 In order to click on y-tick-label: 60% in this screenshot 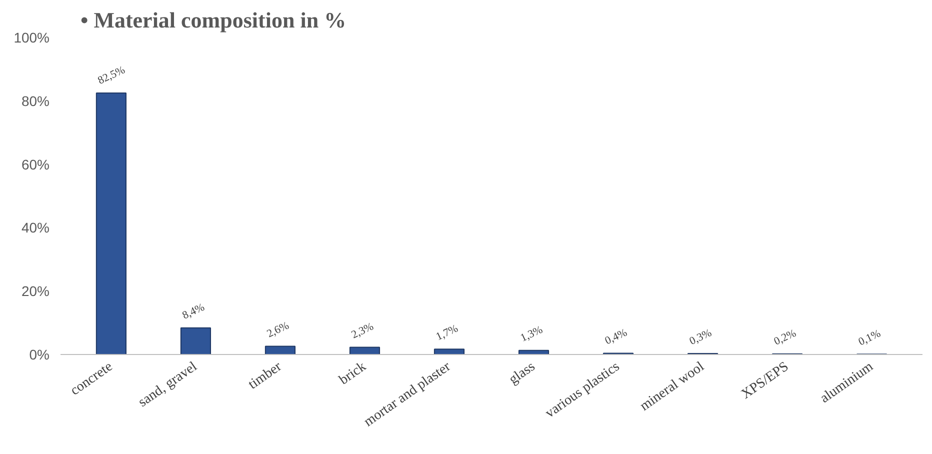, I will do `click(35, 164)`.